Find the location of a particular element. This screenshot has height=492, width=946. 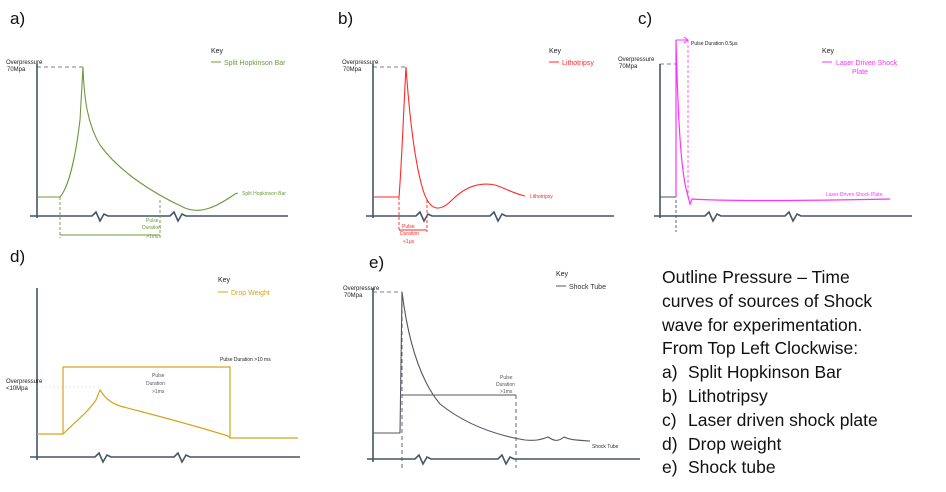

panel-b-pressure-curve is located at coordinates (449, 137).